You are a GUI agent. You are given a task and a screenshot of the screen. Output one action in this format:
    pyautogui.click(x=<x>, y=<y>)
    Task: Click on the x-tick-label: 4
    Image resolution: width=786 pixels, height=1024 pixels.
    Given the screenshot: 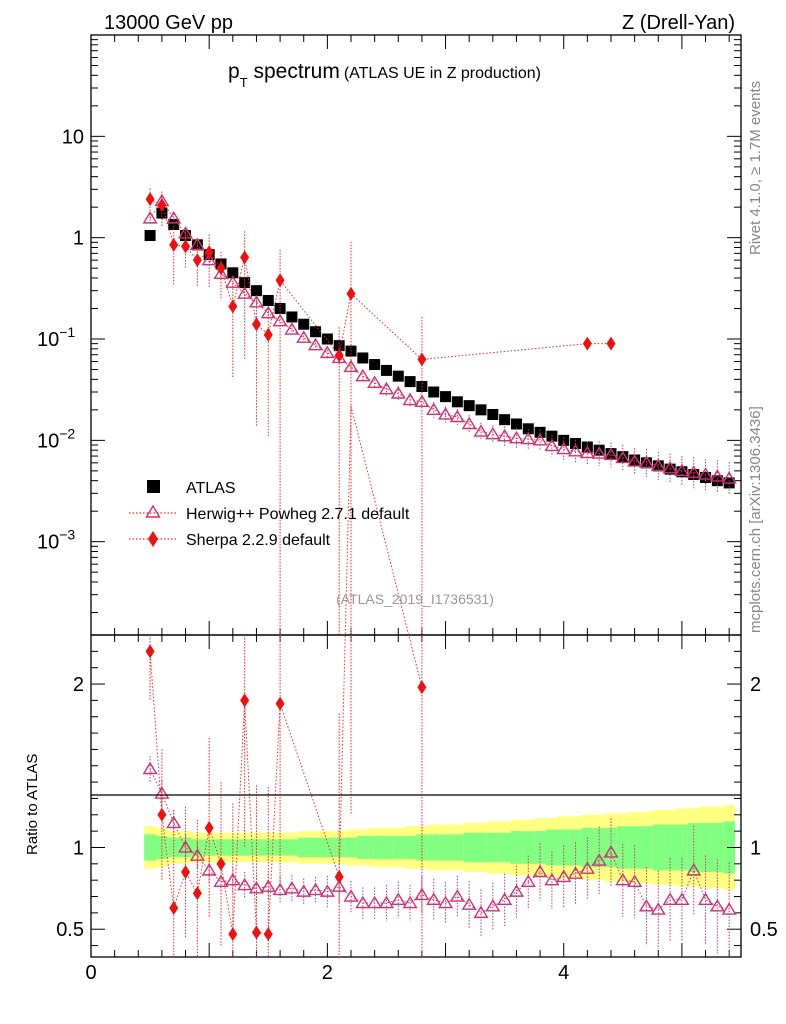 What is the action you would take?
    pyautogui.click(x=563, y=973)
    